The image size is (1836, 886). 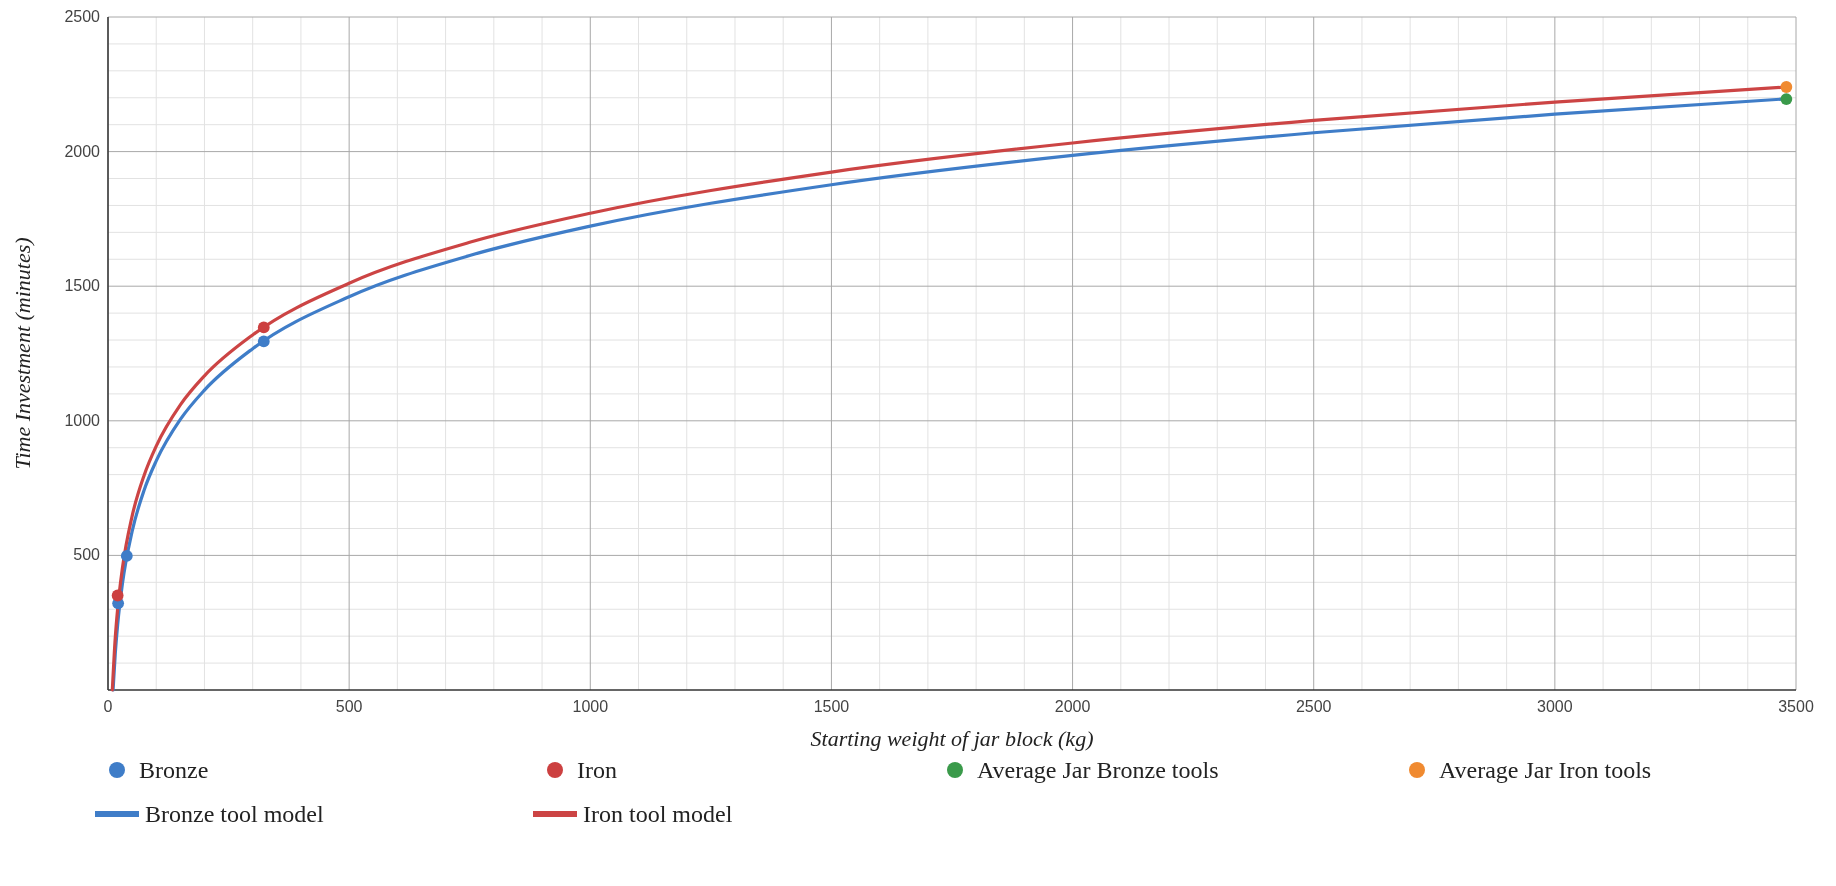 What do you see at coordinates (1072, 706) in the screenshot?
I see `x-tick-label: 2000` at bounding box center [1072, 706].